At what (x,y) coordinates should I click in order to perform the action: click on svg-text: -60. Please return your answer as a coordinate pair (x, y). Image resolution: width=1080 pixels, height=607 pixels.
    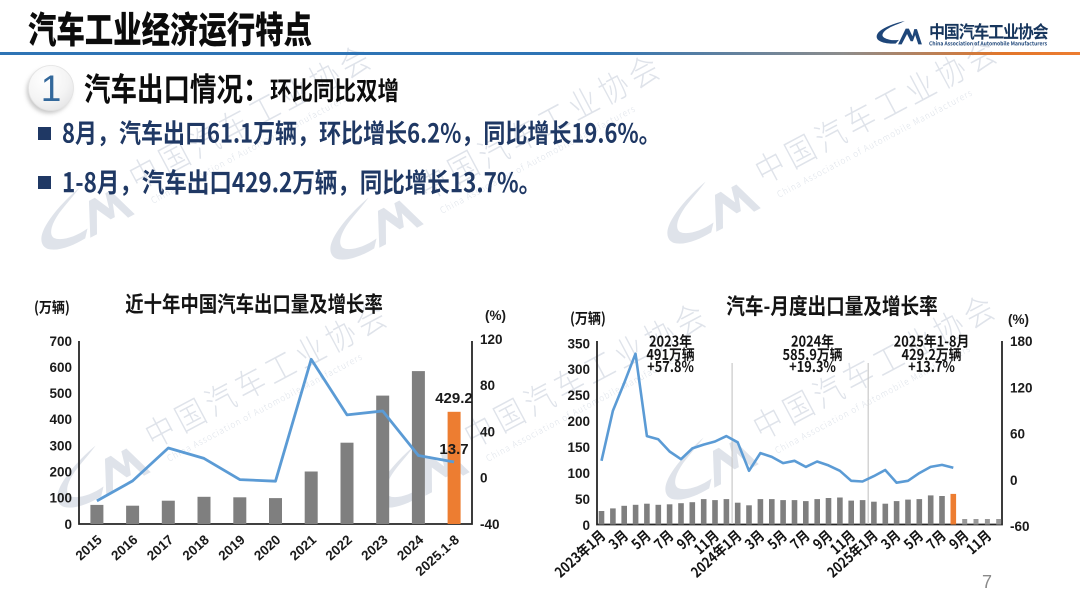
    Looking at the image, I should click on (1020, 526).